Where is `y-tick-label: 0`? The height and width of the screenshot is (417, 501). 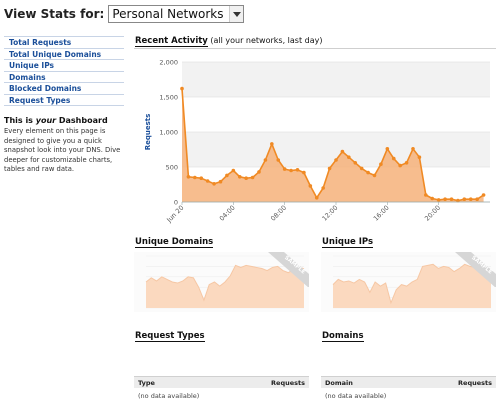 y-tick-label: 0 is located at coordinates (176, 203).